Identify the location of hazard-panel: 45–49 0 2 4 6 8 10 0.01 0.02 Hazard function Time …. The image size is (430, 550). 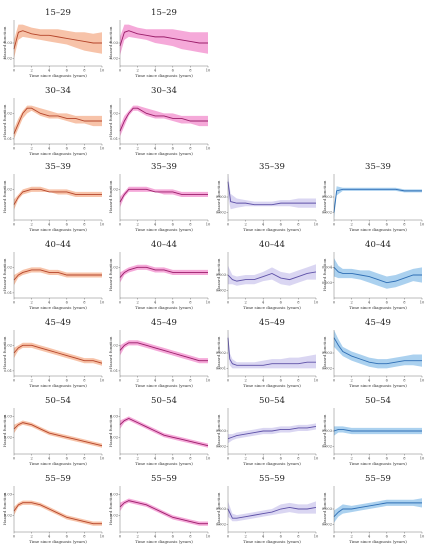
(54, 351).